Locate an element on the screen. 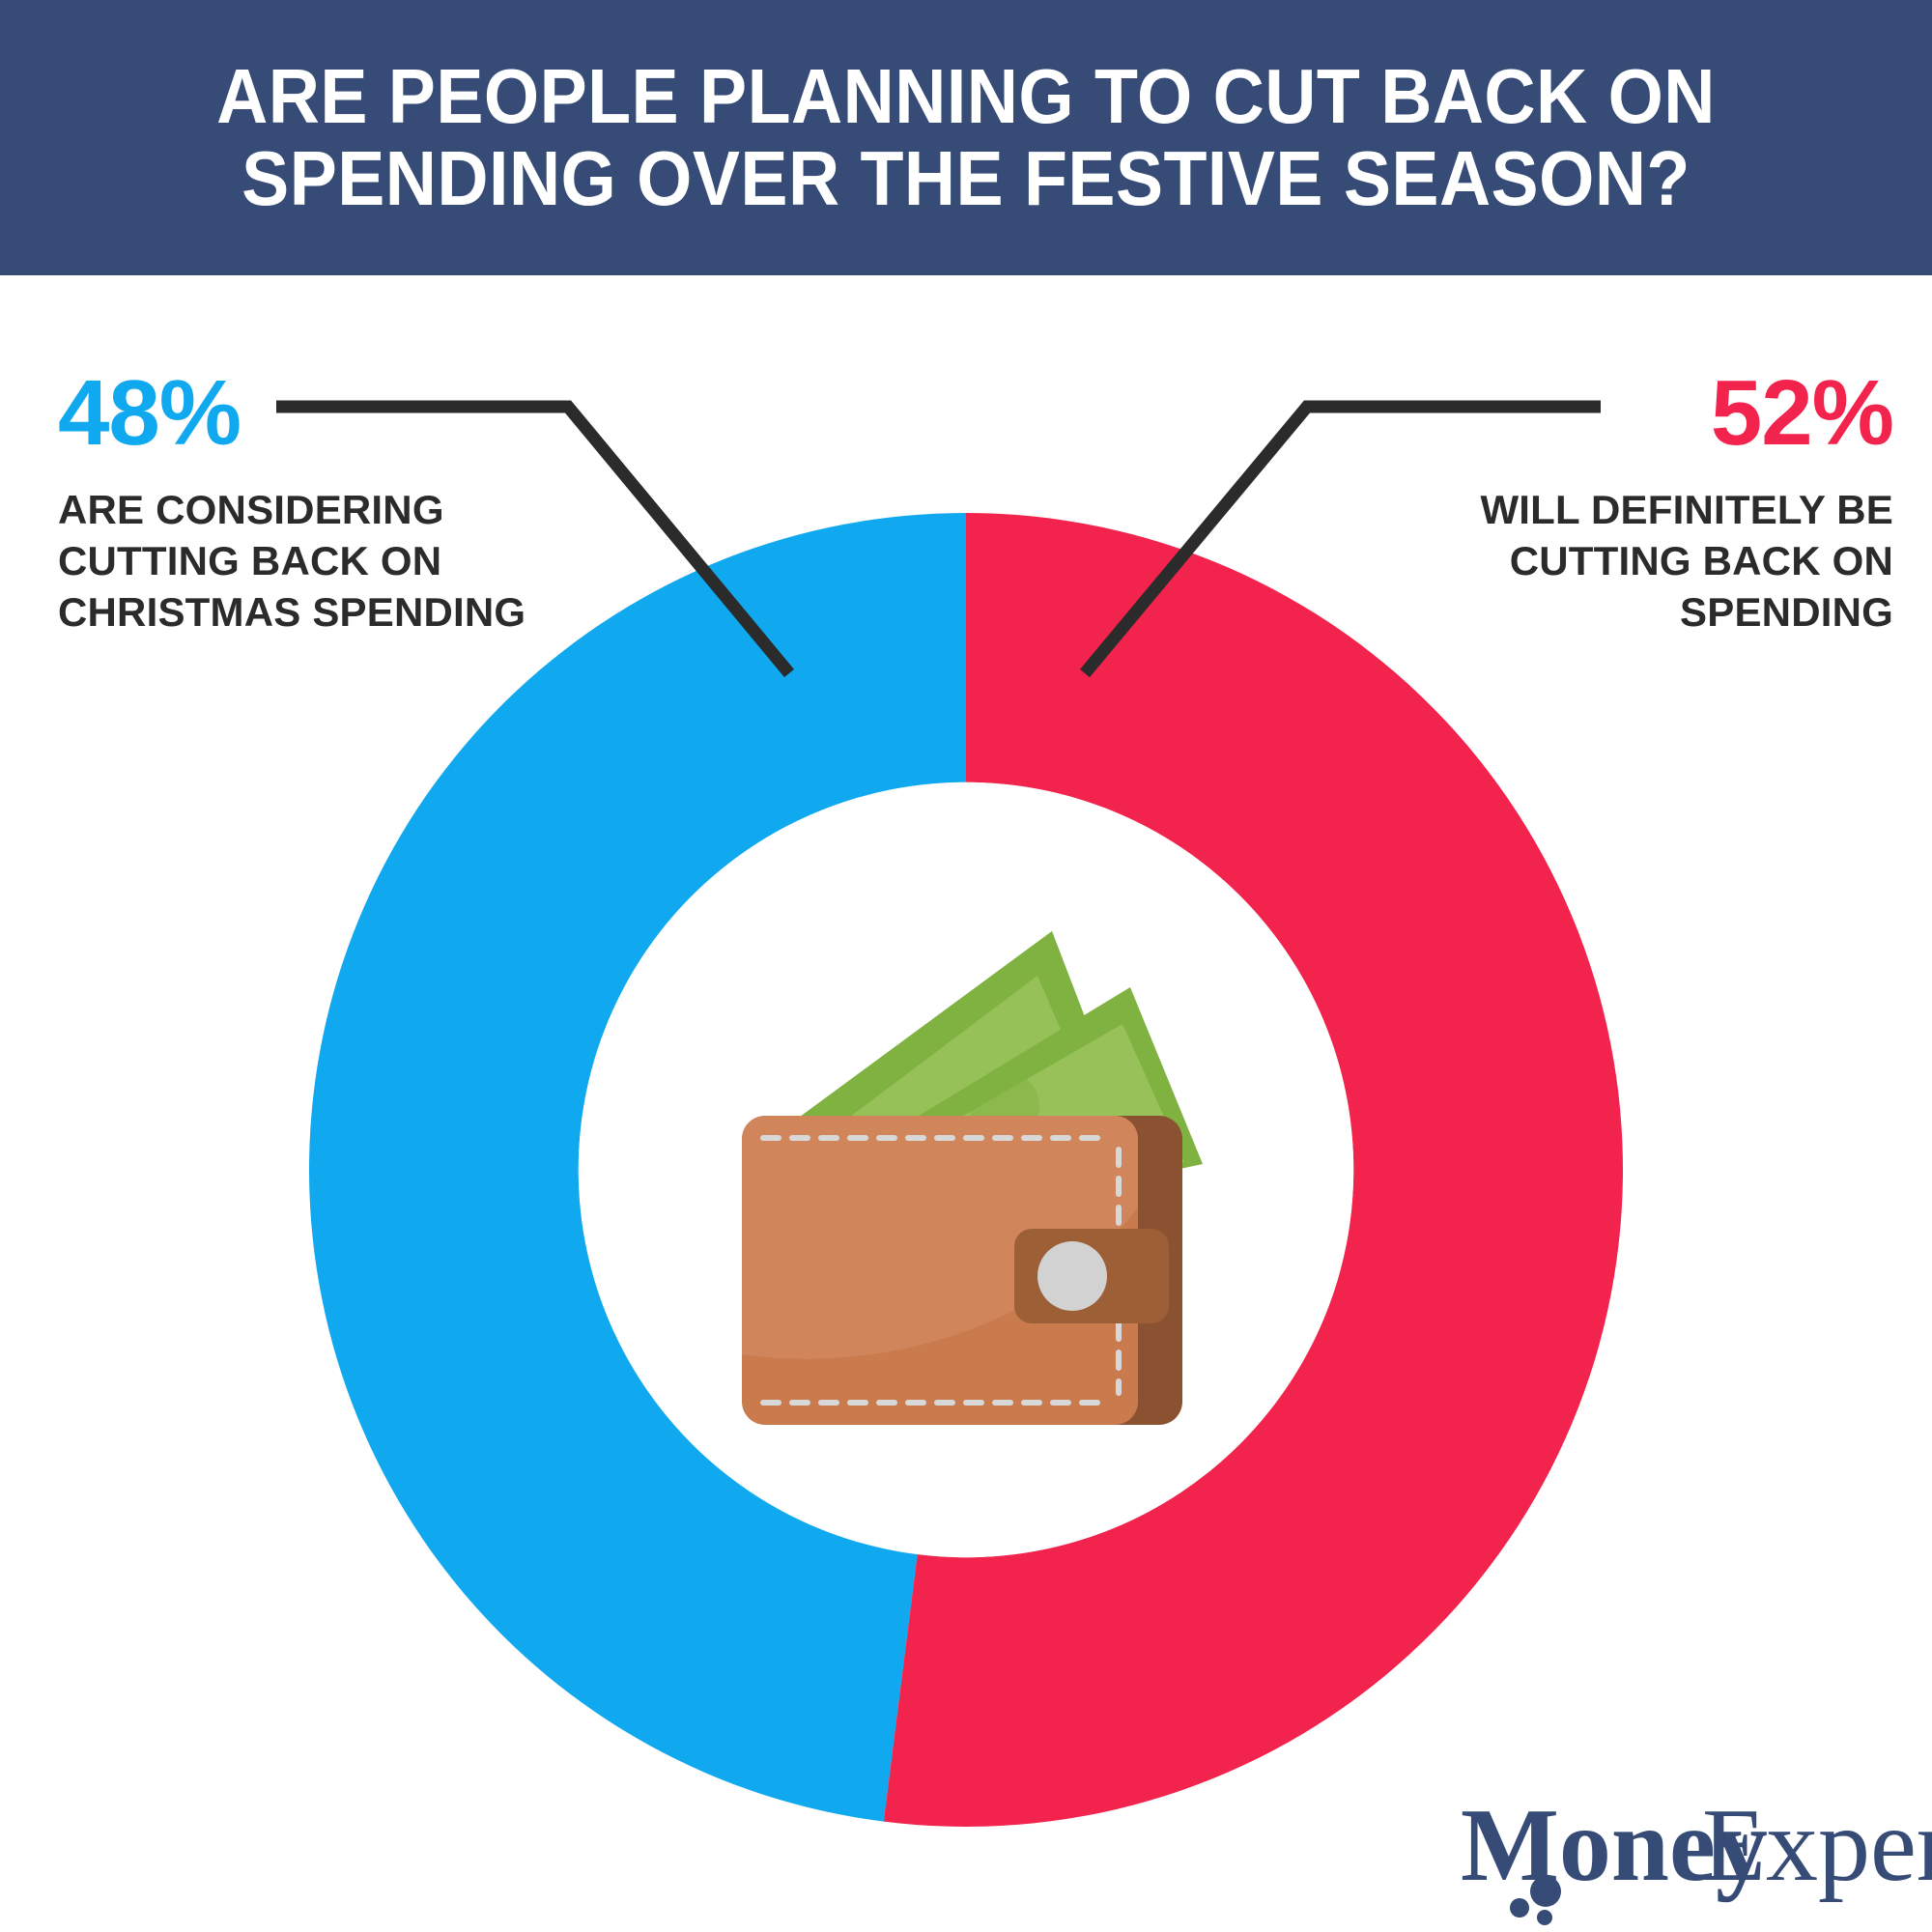 The height and width of the screenshot is (1932, 1932). brand-logo-bubbles-icon is located at coordinates (1535, 1900).